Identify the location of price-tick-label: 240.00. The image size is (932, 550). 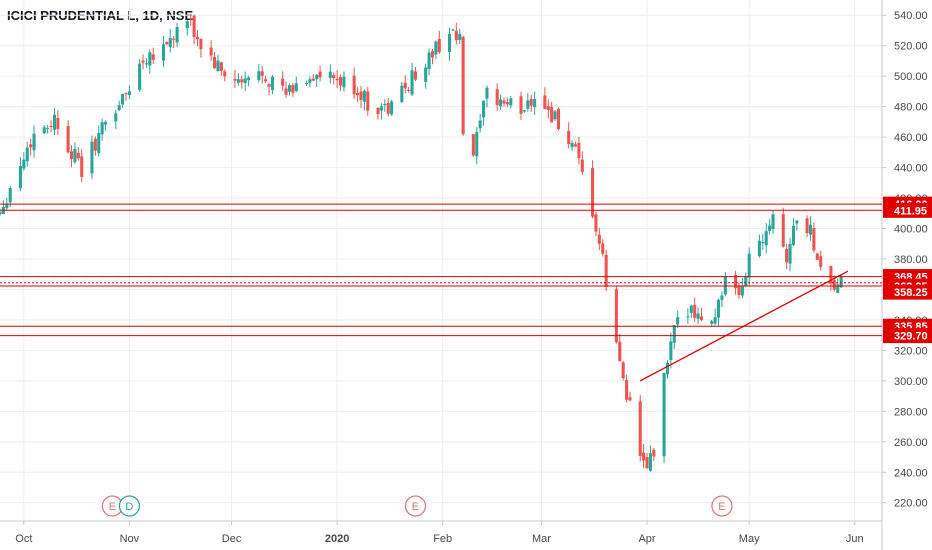
(911, 473).